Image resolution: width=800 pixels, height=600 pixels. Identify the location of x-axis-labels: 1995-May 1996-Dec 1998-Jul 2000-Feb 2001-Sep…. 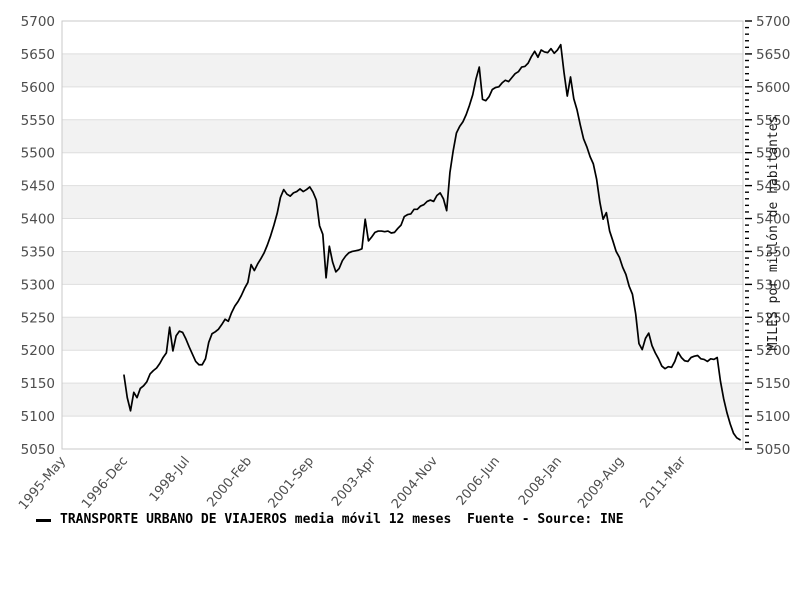
(352, 483).